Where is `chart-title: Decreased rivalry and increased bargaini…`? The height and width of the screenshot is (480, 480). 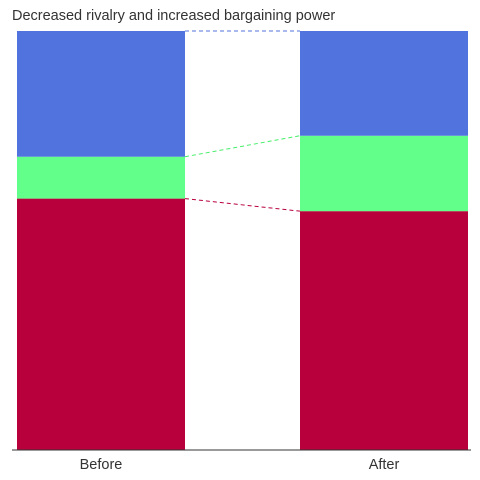
chart-title: Decreased rivalry and increased bargaini… is located at coordinates (173, 16).